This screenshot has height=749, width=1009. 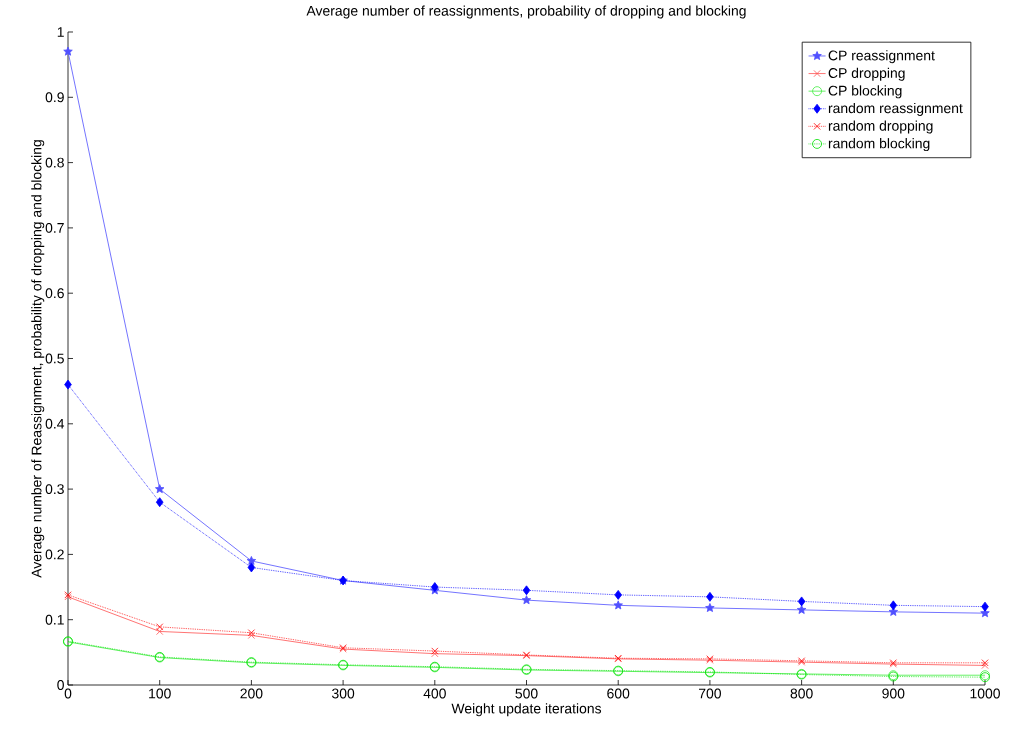 I want to click on x-tick-label: 1000, so click(x=985, y=693).